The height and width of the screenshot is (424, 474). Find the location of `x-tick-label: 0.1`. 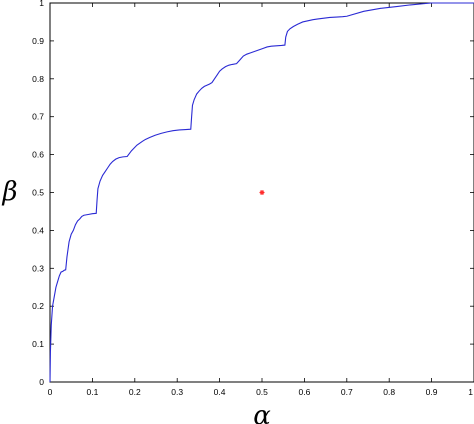

x-tick-label: 0.1 is located at coordinates (92, 392).